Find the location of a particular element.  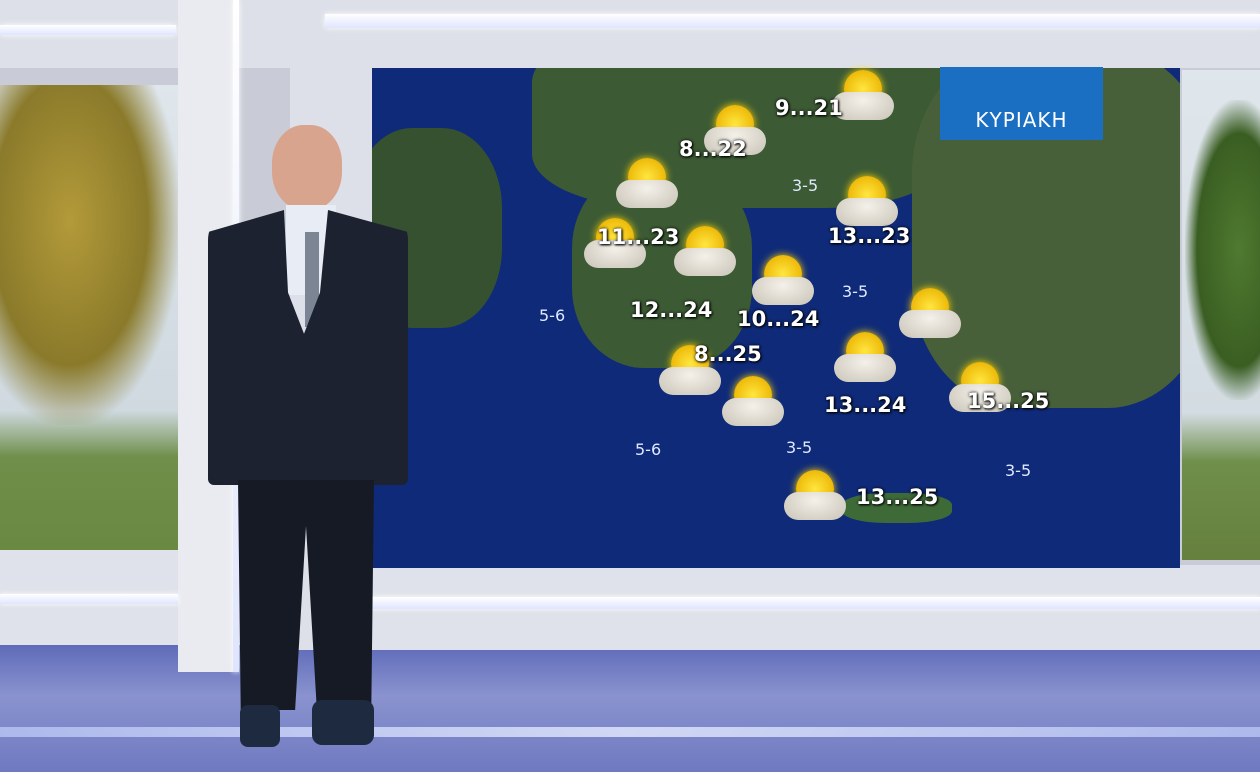

light-strip-top-left is located at coordinates (88, 30).